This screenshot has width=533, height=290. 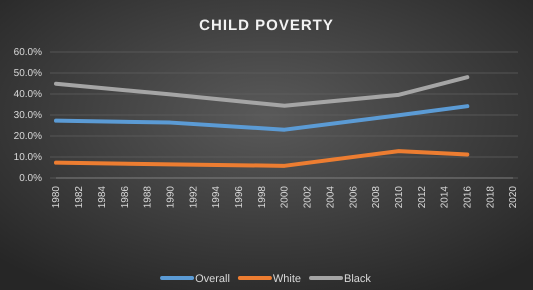 I want to click on x-tick-label: 2012, so click(x=422, y=197).